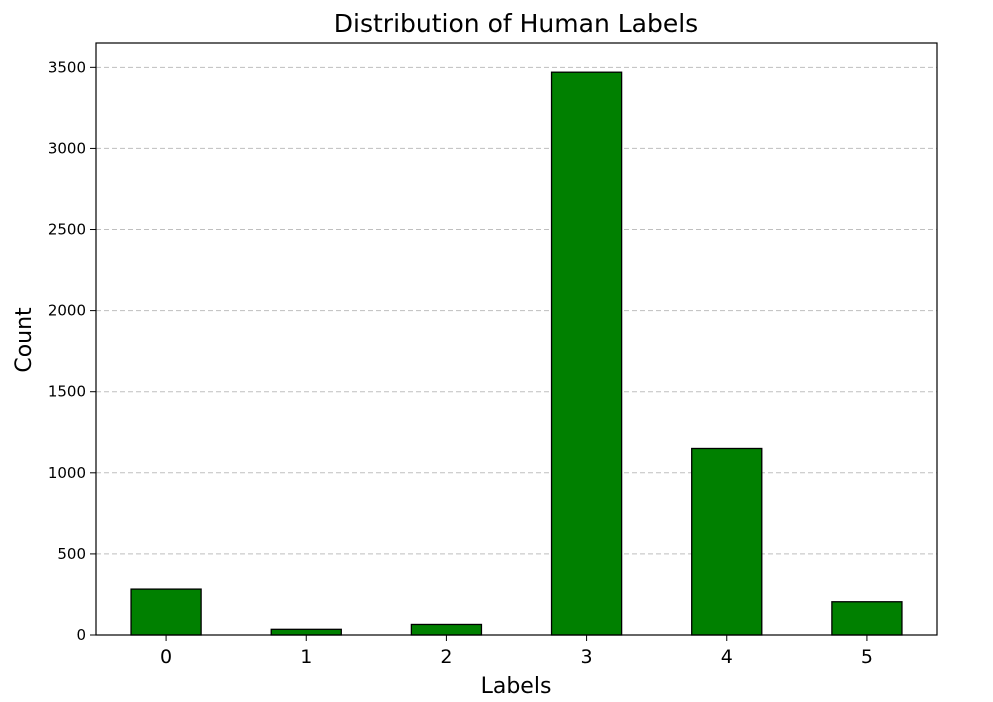 The width and height of the screenshot is (993, 702). Describe the element at coordinates (727, 657) in the screenshot. I see `x-tick-label: 4` at that location.